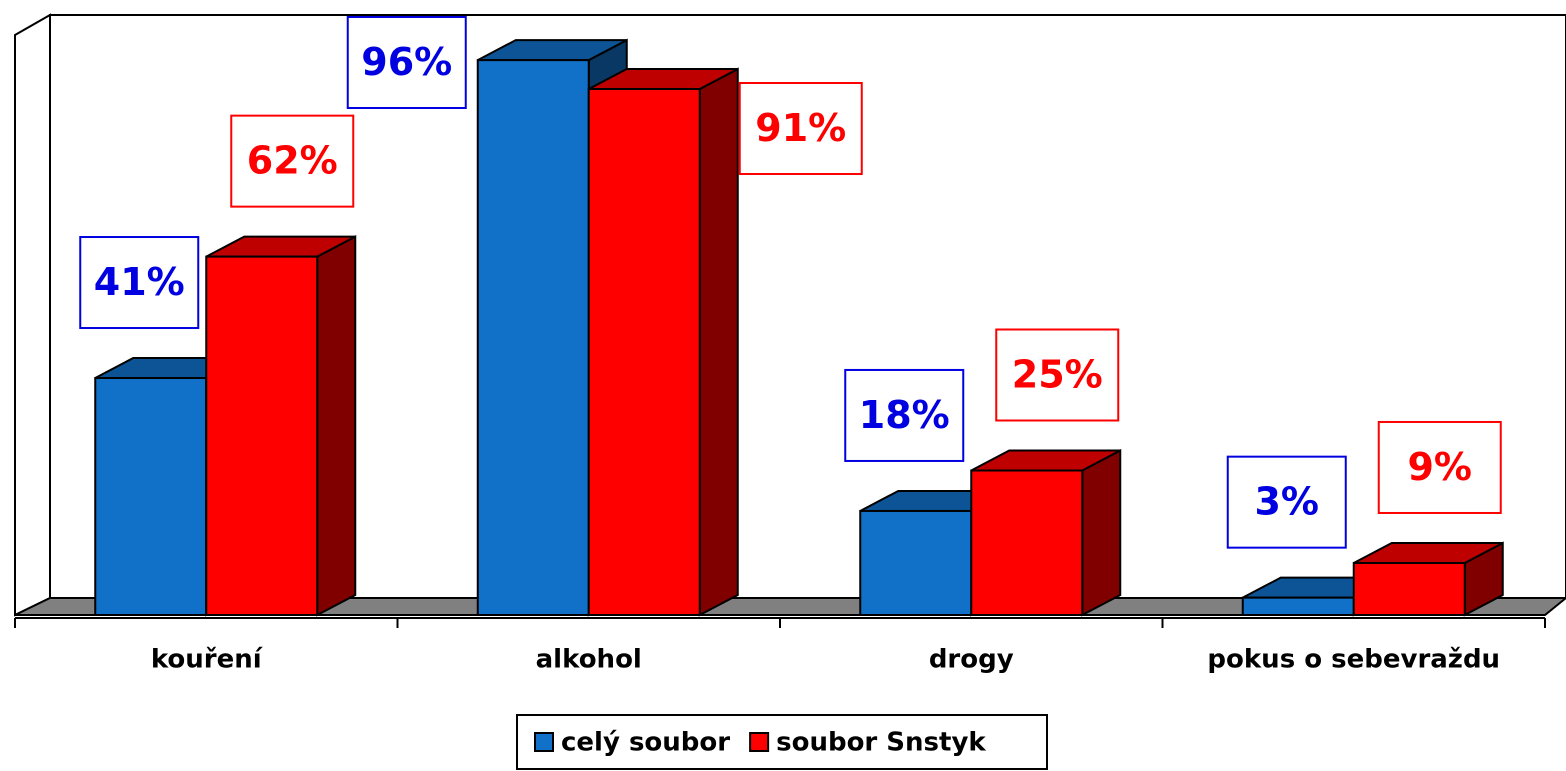  Describe the element at coordinates (971, 660) in the screenshot. I see `x-tick-label: drogy` at that location.